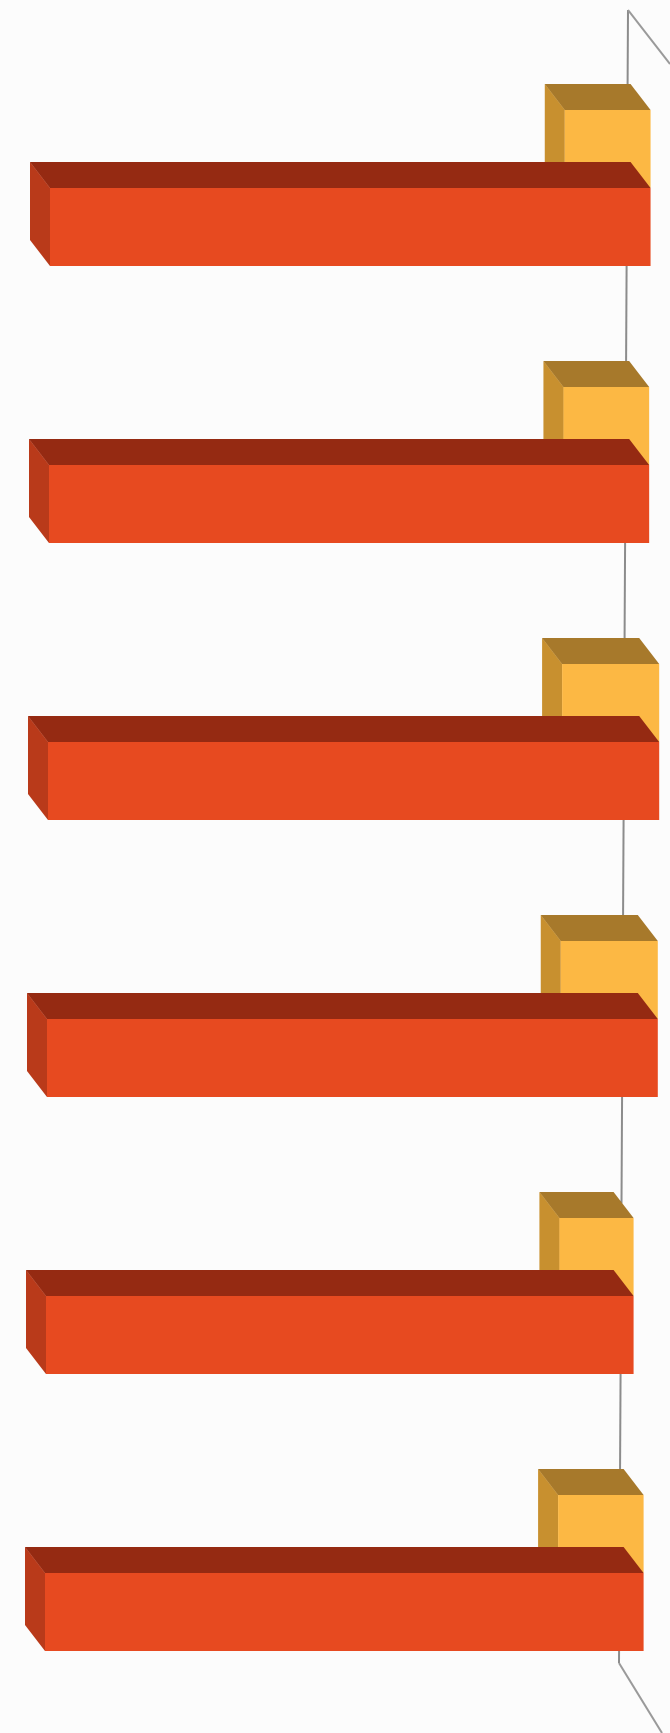 The image size is (670, 1733). I want to click on axis-layer, so click(644, 871).